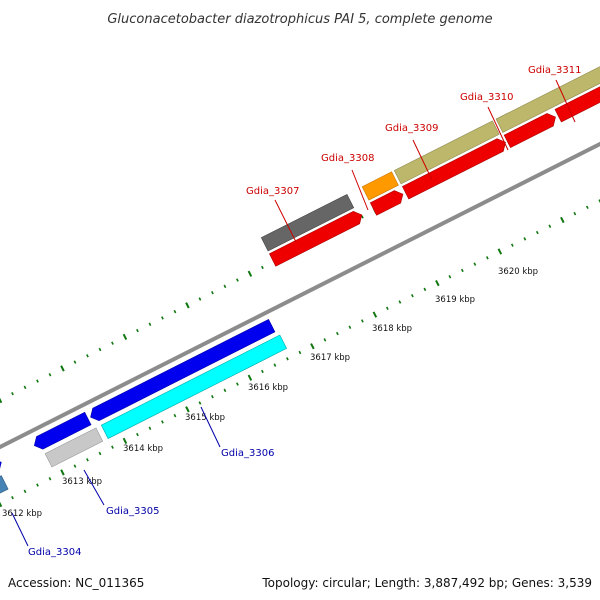  Describe the element at coordinates (247, 453) in the screenshot. I see `gene-label-gdia-3306: Gdia_3306` at that location.